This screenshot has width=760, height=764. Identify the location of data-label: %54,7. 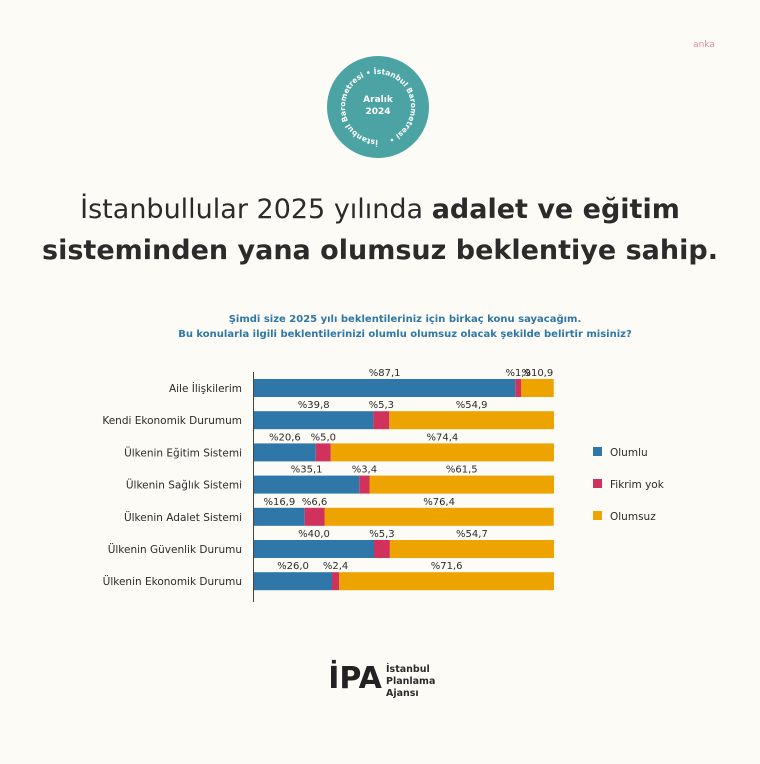
(472, 534).